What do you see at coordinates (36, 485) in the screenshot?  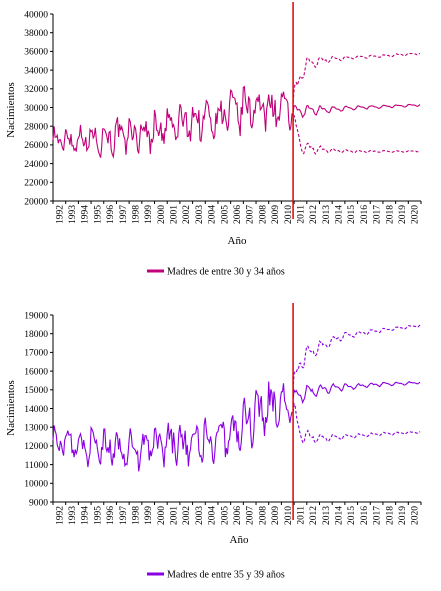 I see `y-tick-label: 10000` at bounding box center [36, 485].